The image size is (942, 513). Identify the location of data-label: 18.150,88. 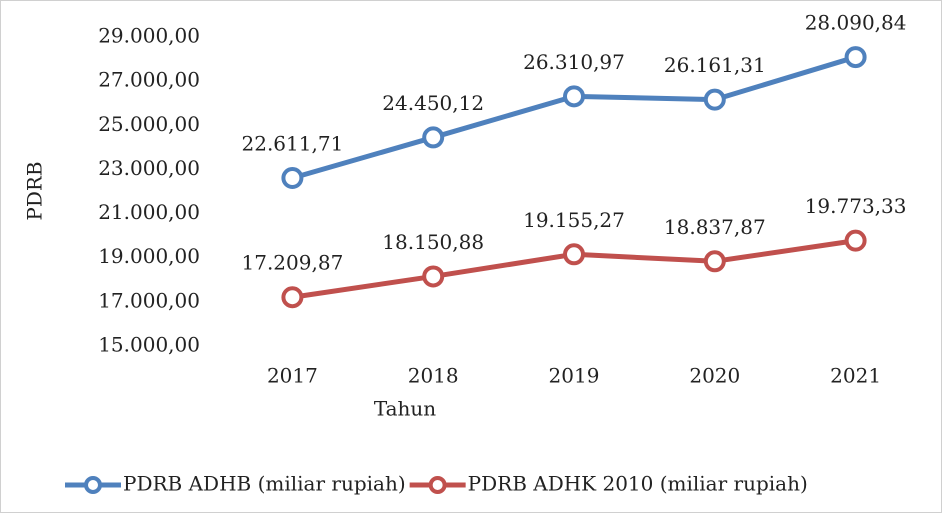
(433, 242).